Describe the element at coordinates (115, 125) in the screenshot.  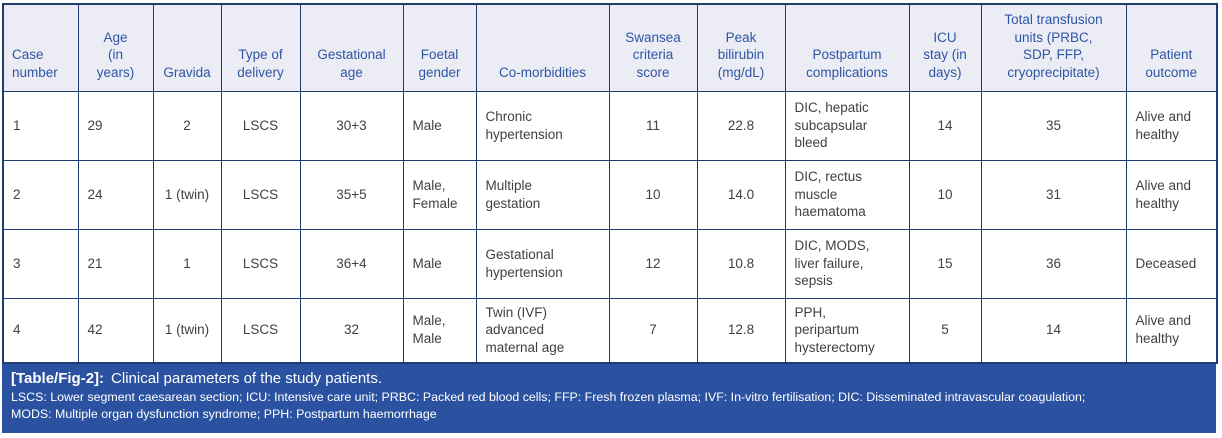
I see `cell-age: 29` at that location.